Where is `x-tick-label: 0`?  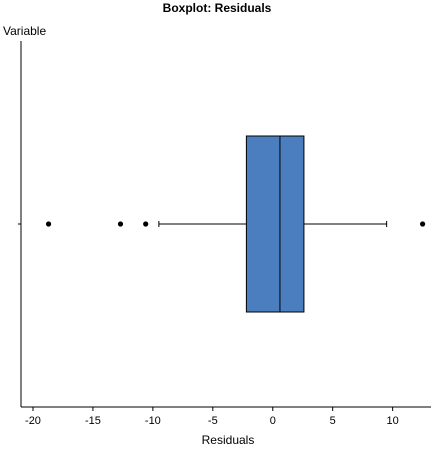
x-tick-label: 0 is located at coordinates (273, 421).